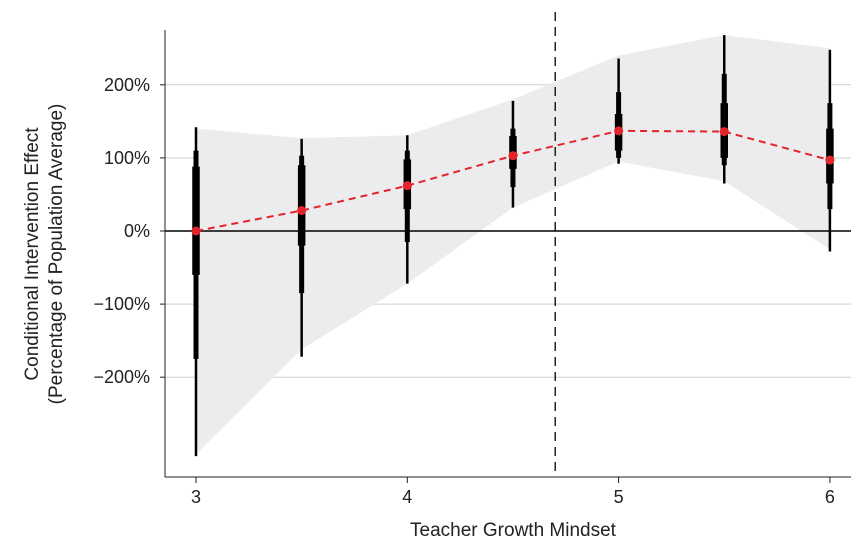 Image resolution: width=854 pixels, height=545 pixels. What do you see at coordinates (127, 85) in the screenshot?
I see `y-tick-label-0: 200%` at bounding box center [127, 85].